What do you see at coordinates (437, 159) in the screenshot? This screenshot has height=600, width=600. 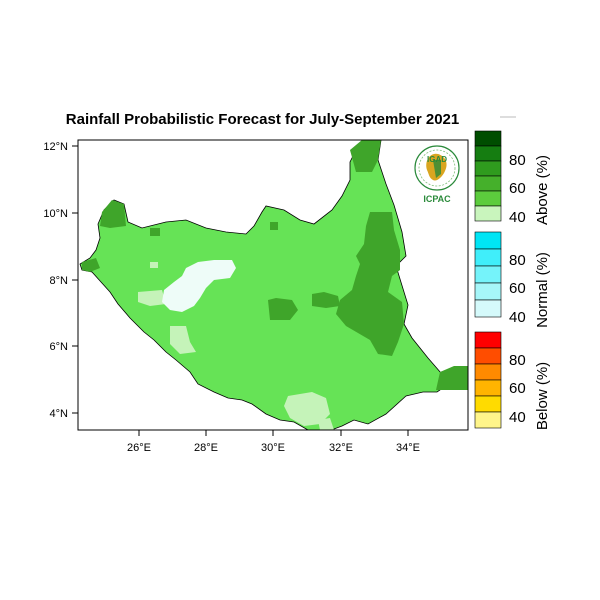 I see `logo-top-text: IGAD` at bounding box center [437, 159].